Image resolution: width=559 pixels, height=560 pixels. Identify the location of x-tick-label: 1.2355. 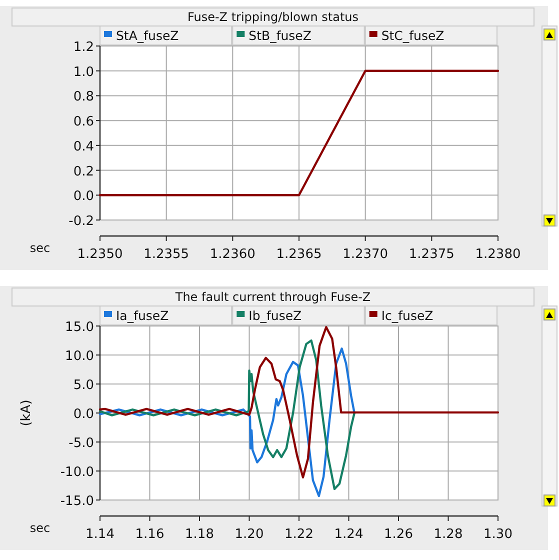
(167, 254).